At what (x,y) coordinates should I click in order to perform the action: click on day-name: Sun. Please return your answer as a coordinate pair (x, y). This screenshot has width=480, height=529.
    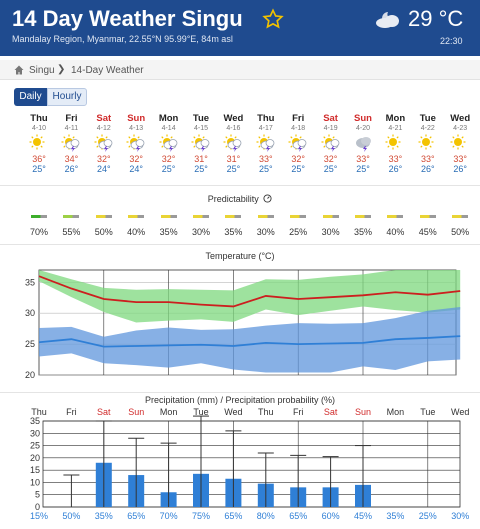
    Looking at the image, I should click on (136, 118).